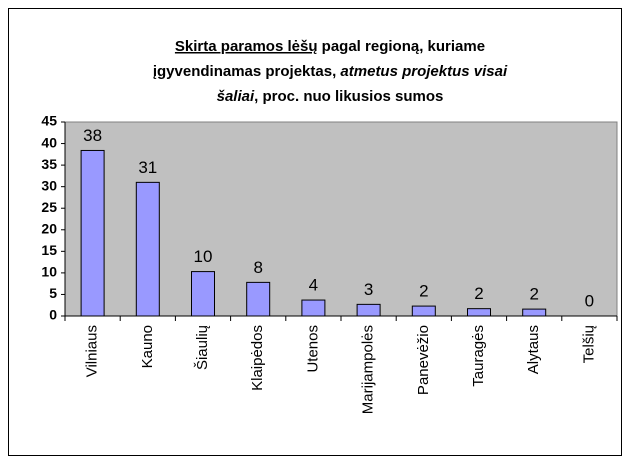  I want to click on y-tick-label: 15, so click(49, 250).